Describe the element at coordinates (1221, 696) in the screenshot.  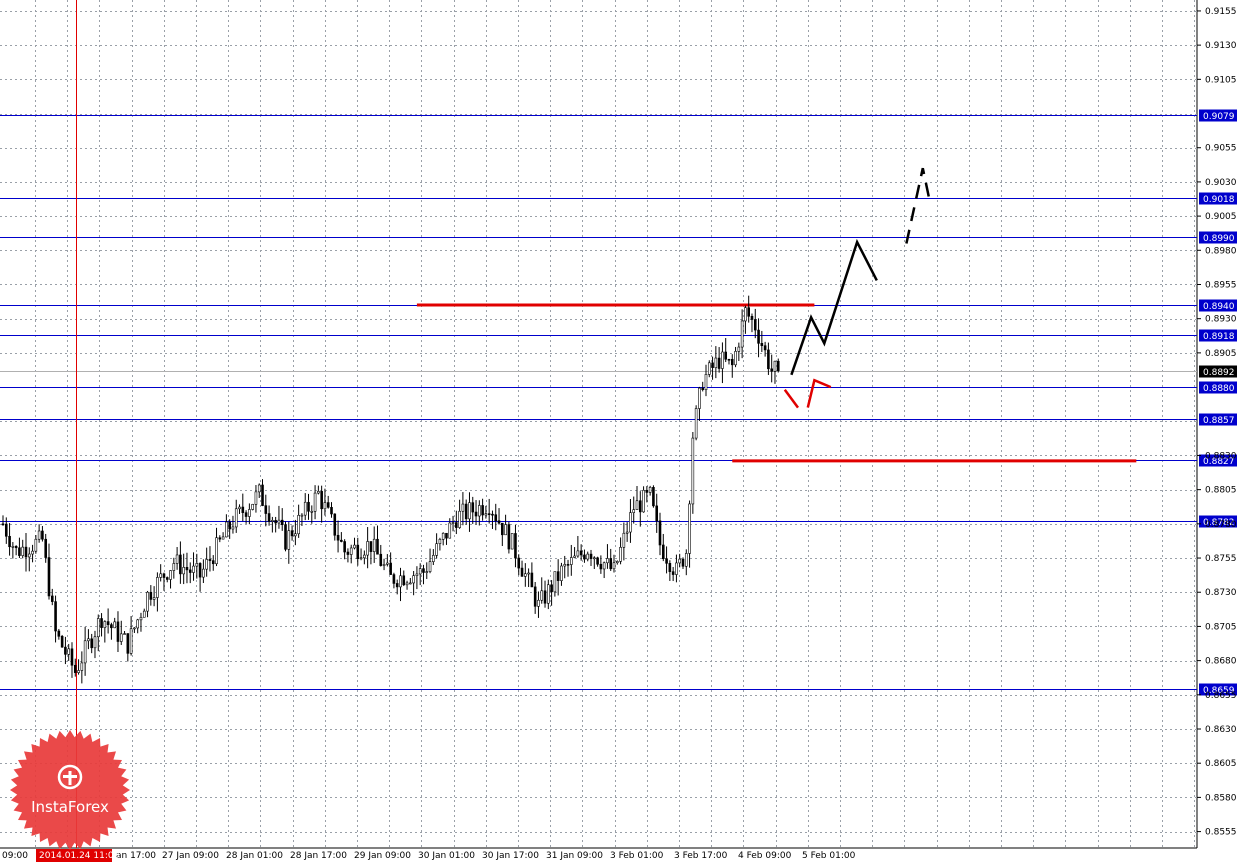
I see `price-tick-label: 0.8655` at that location.